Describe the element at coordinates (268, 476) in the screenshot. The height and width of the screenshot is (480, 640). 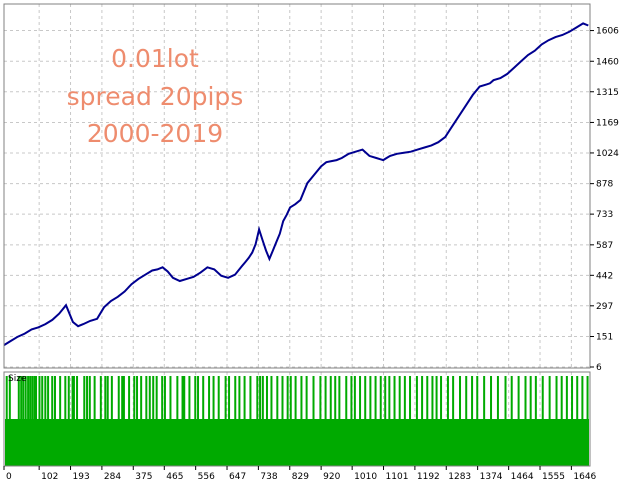
I see `x-tick-label: 738` at that location.